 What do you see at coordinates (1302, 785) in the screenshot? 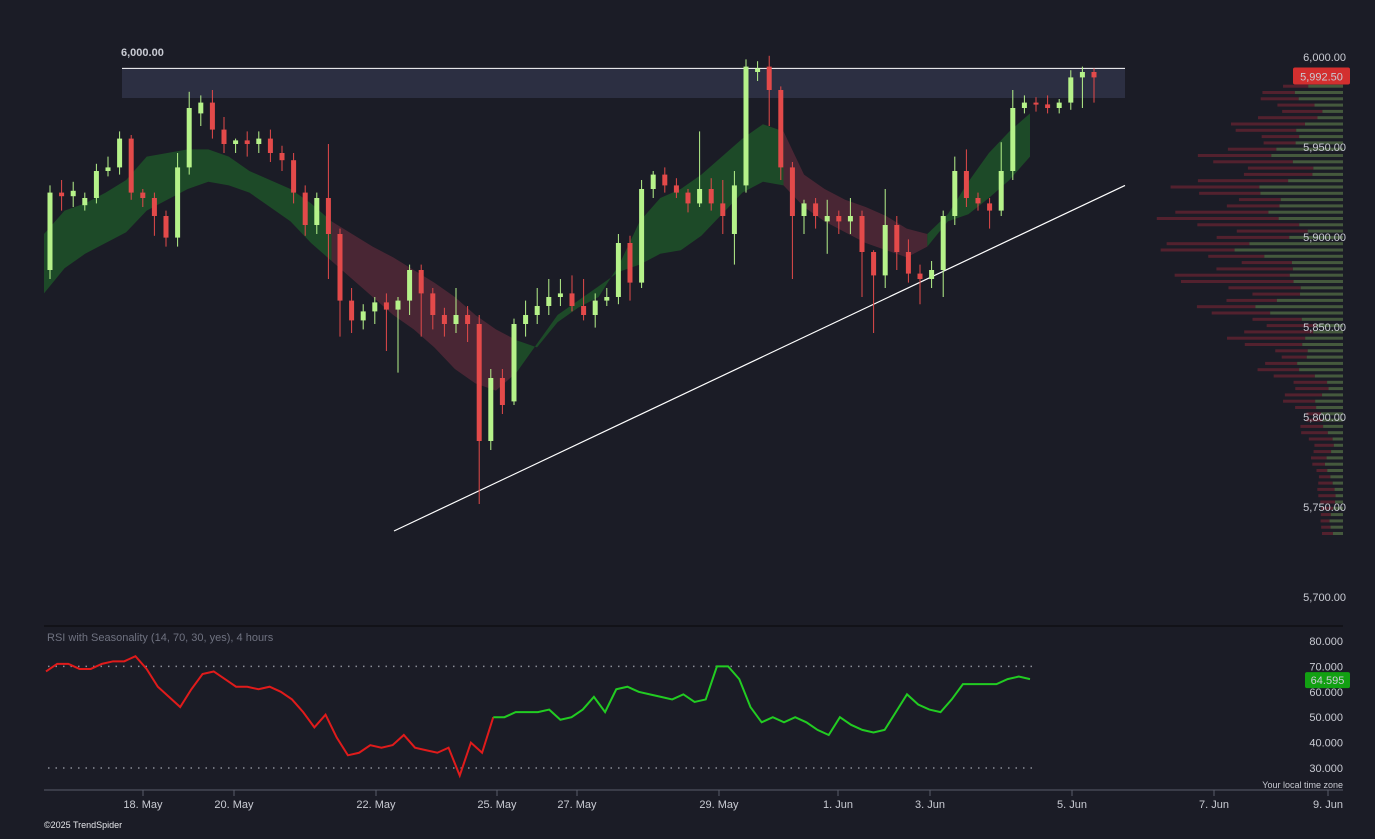
I see `timezone-note: Your local time zone` at bounding box center [1302, 785].